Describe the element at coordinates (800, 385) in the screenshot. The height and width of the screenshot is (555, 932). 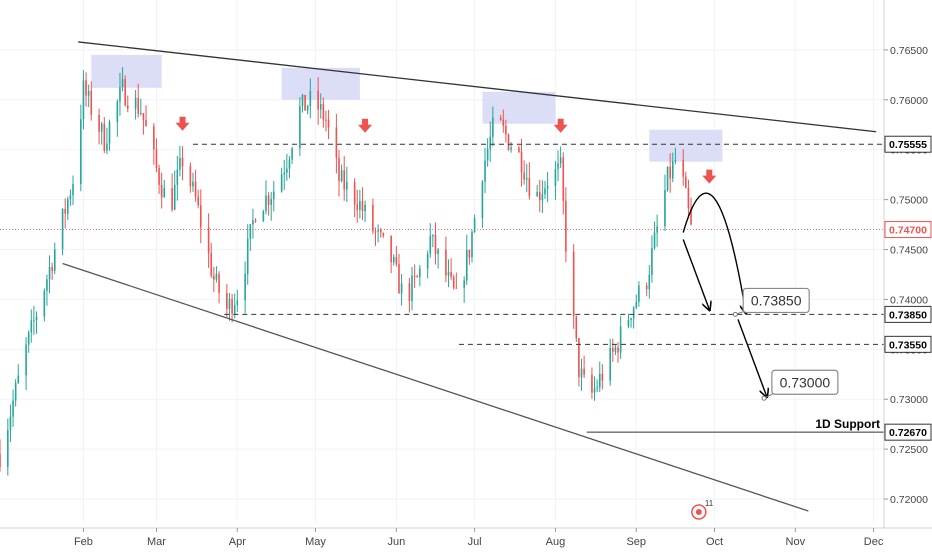
I see `callout-73000: 0.73000` at that location.